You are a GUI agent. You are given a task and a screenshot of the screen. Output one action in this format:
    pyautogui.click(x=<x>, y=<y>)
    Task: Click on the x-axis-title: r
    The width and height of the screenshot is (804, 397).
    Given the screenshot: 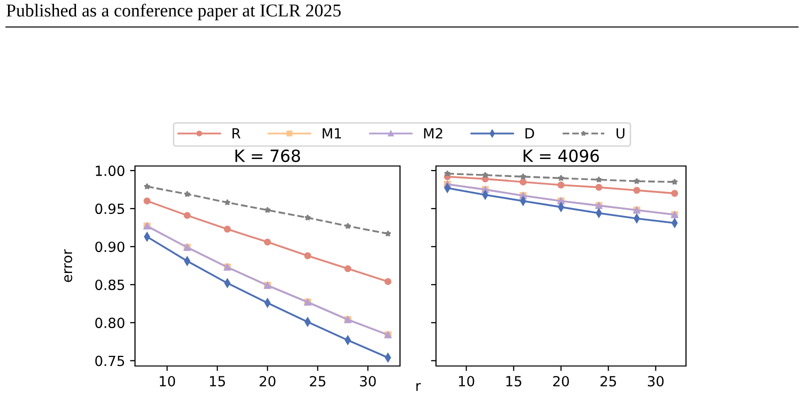 What is the action you would take?
    pyautogui.click(x=418, y=387)
    